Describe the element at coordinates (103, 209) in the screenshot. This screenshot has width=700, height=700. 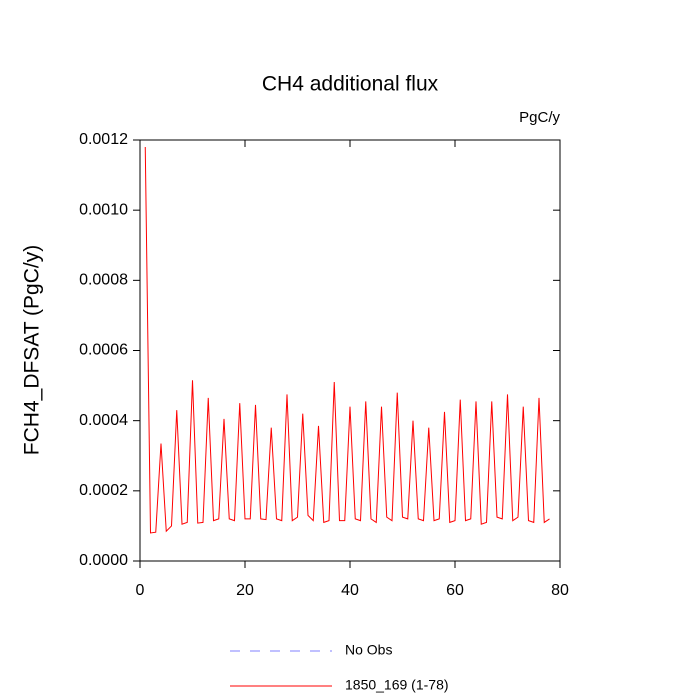
I see `y-tick-label: 0.0010` at that location.